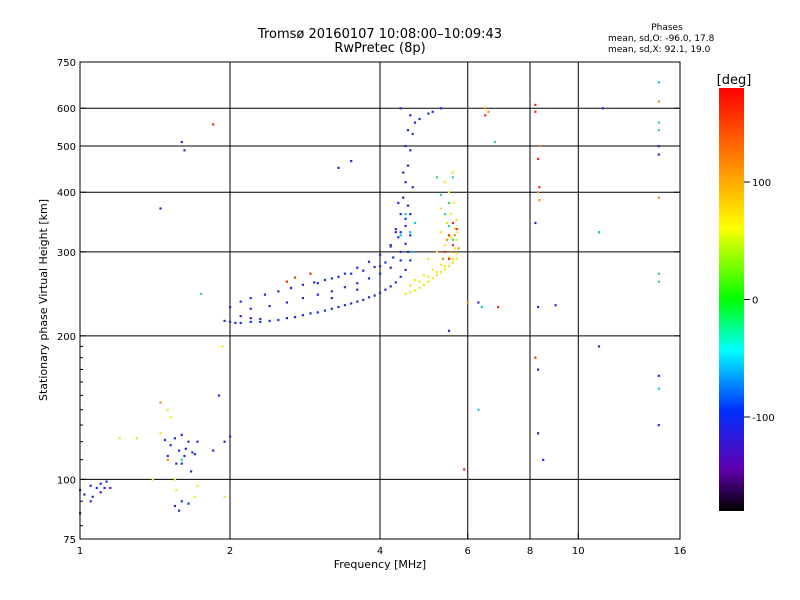  Describe the element at coordinates (380, 564) in the screenshot. I see `x-axis-label: Frequency [MHz]` at that location.